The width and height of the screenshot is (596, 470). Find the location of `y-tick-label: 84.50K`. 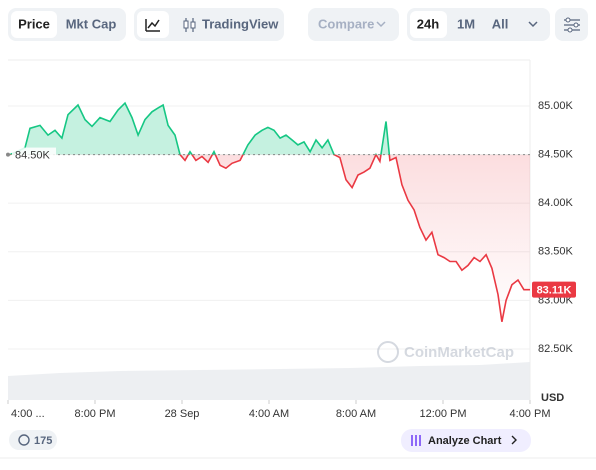

y-tick-label: 84.50K is located at coordinates (556, 154).